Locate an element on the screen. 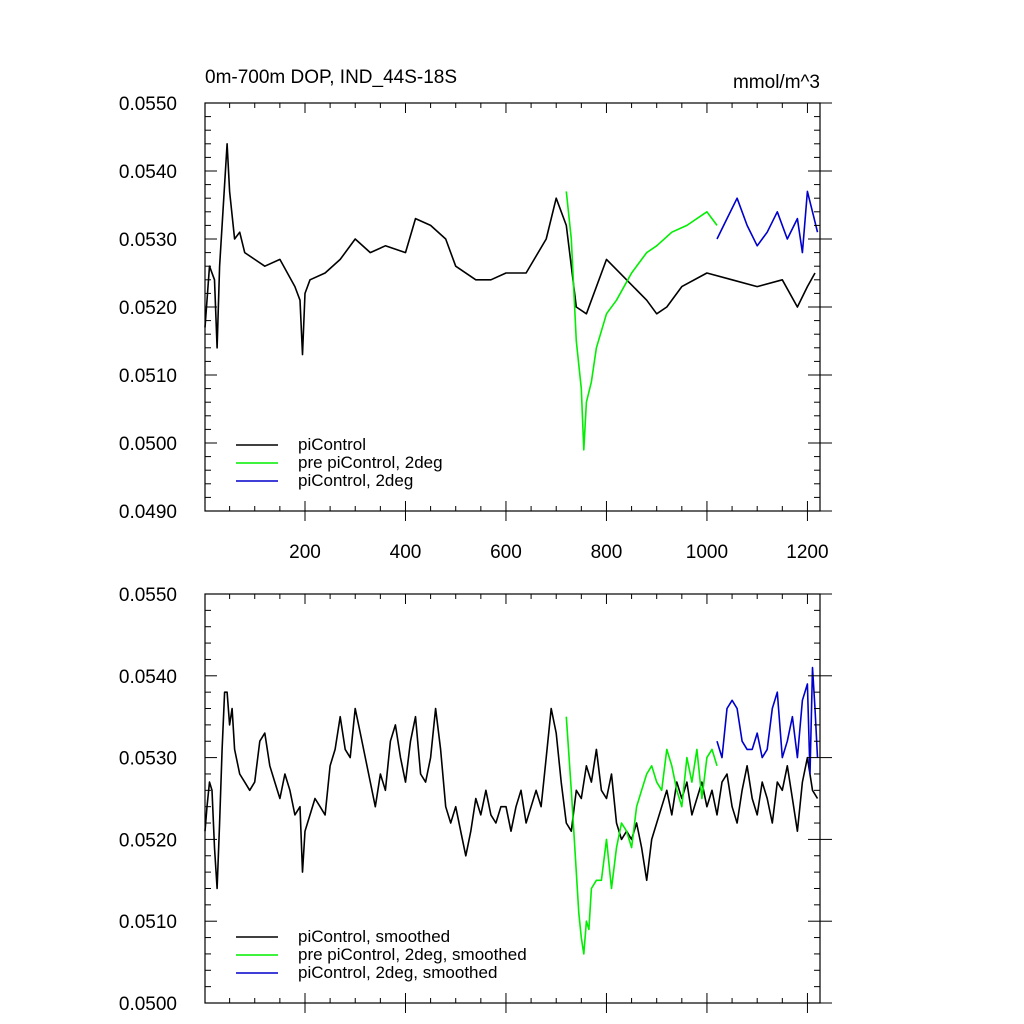 The image size is (1024, 1024). legend-label: piControl, 2deg is located at coordinates (355, 480).